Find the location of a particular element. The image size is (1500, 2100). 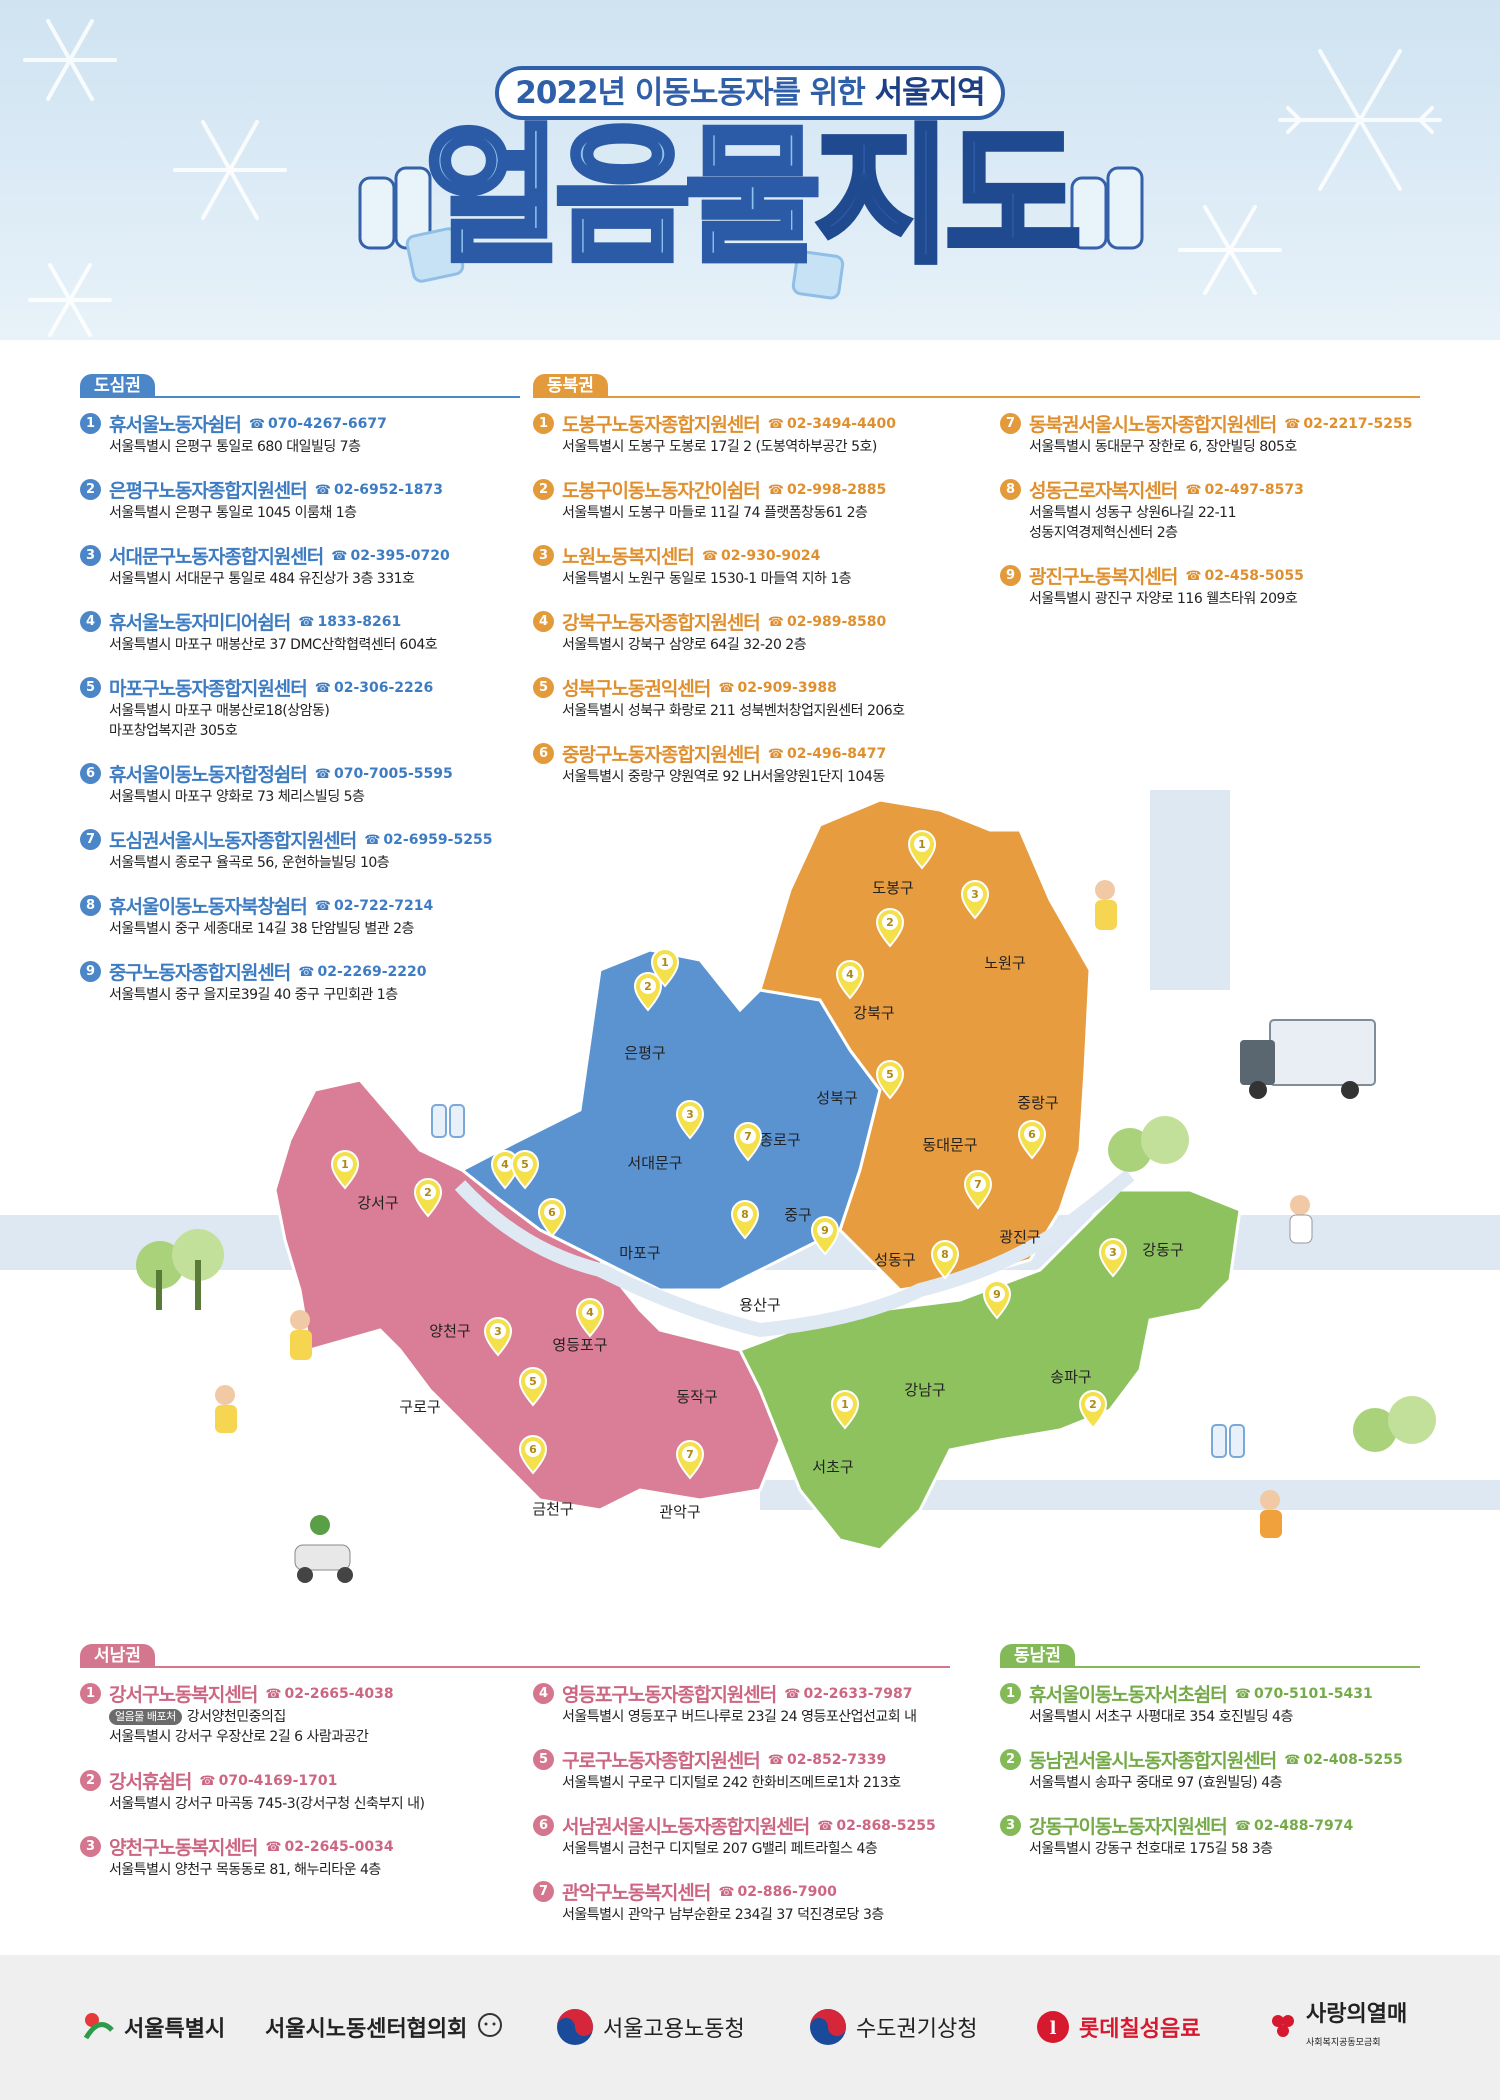

road-shape is located at coordinates (1130, 1495).